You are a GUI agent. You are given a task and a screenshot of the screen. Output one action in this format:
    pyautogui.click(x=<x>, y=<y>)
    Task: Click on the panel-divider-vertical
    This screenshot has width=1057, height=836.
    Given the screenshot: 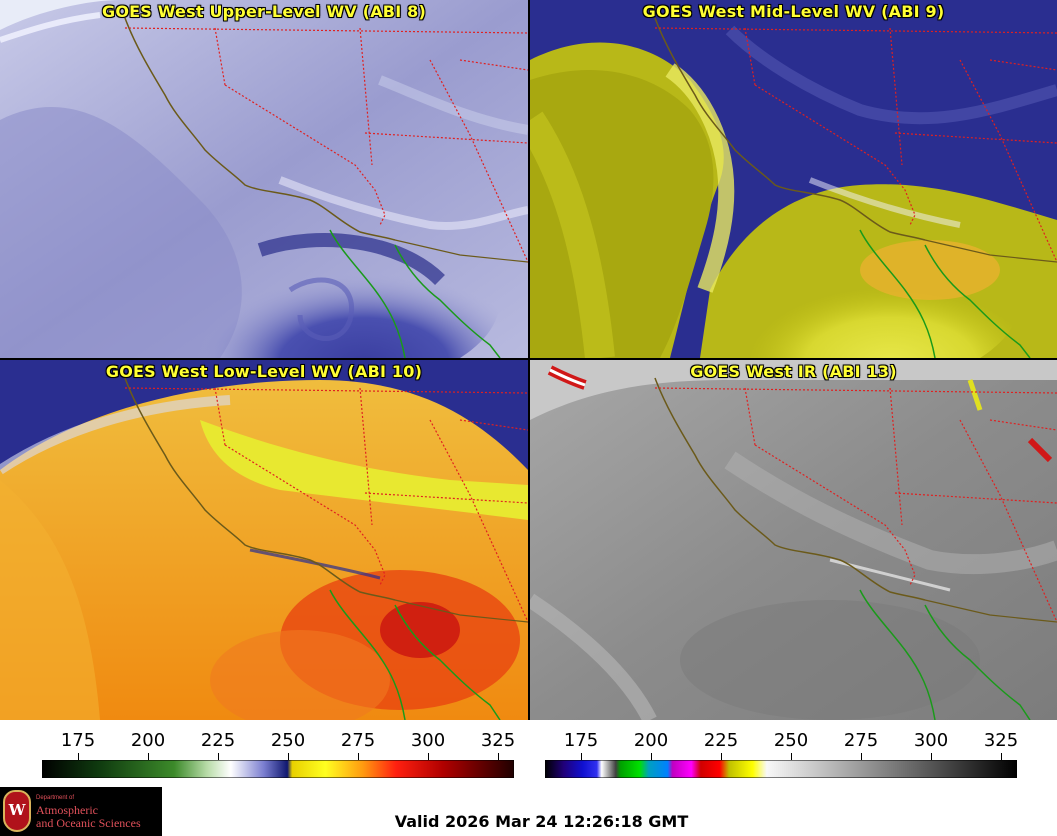 What is the action you would take?
    pyautogui.click(x=529, y=360)
    